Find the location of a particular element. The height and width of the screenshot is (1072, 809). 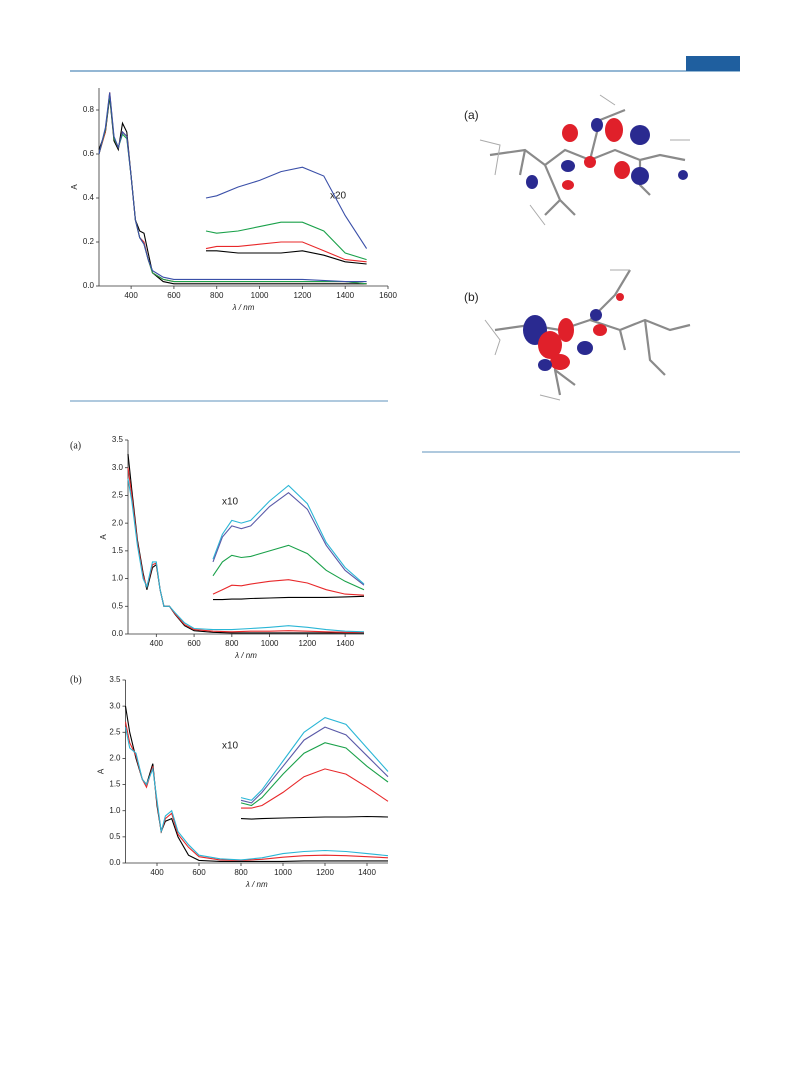

y-tick-label: 0.2 is located at coordinates (89, 241).